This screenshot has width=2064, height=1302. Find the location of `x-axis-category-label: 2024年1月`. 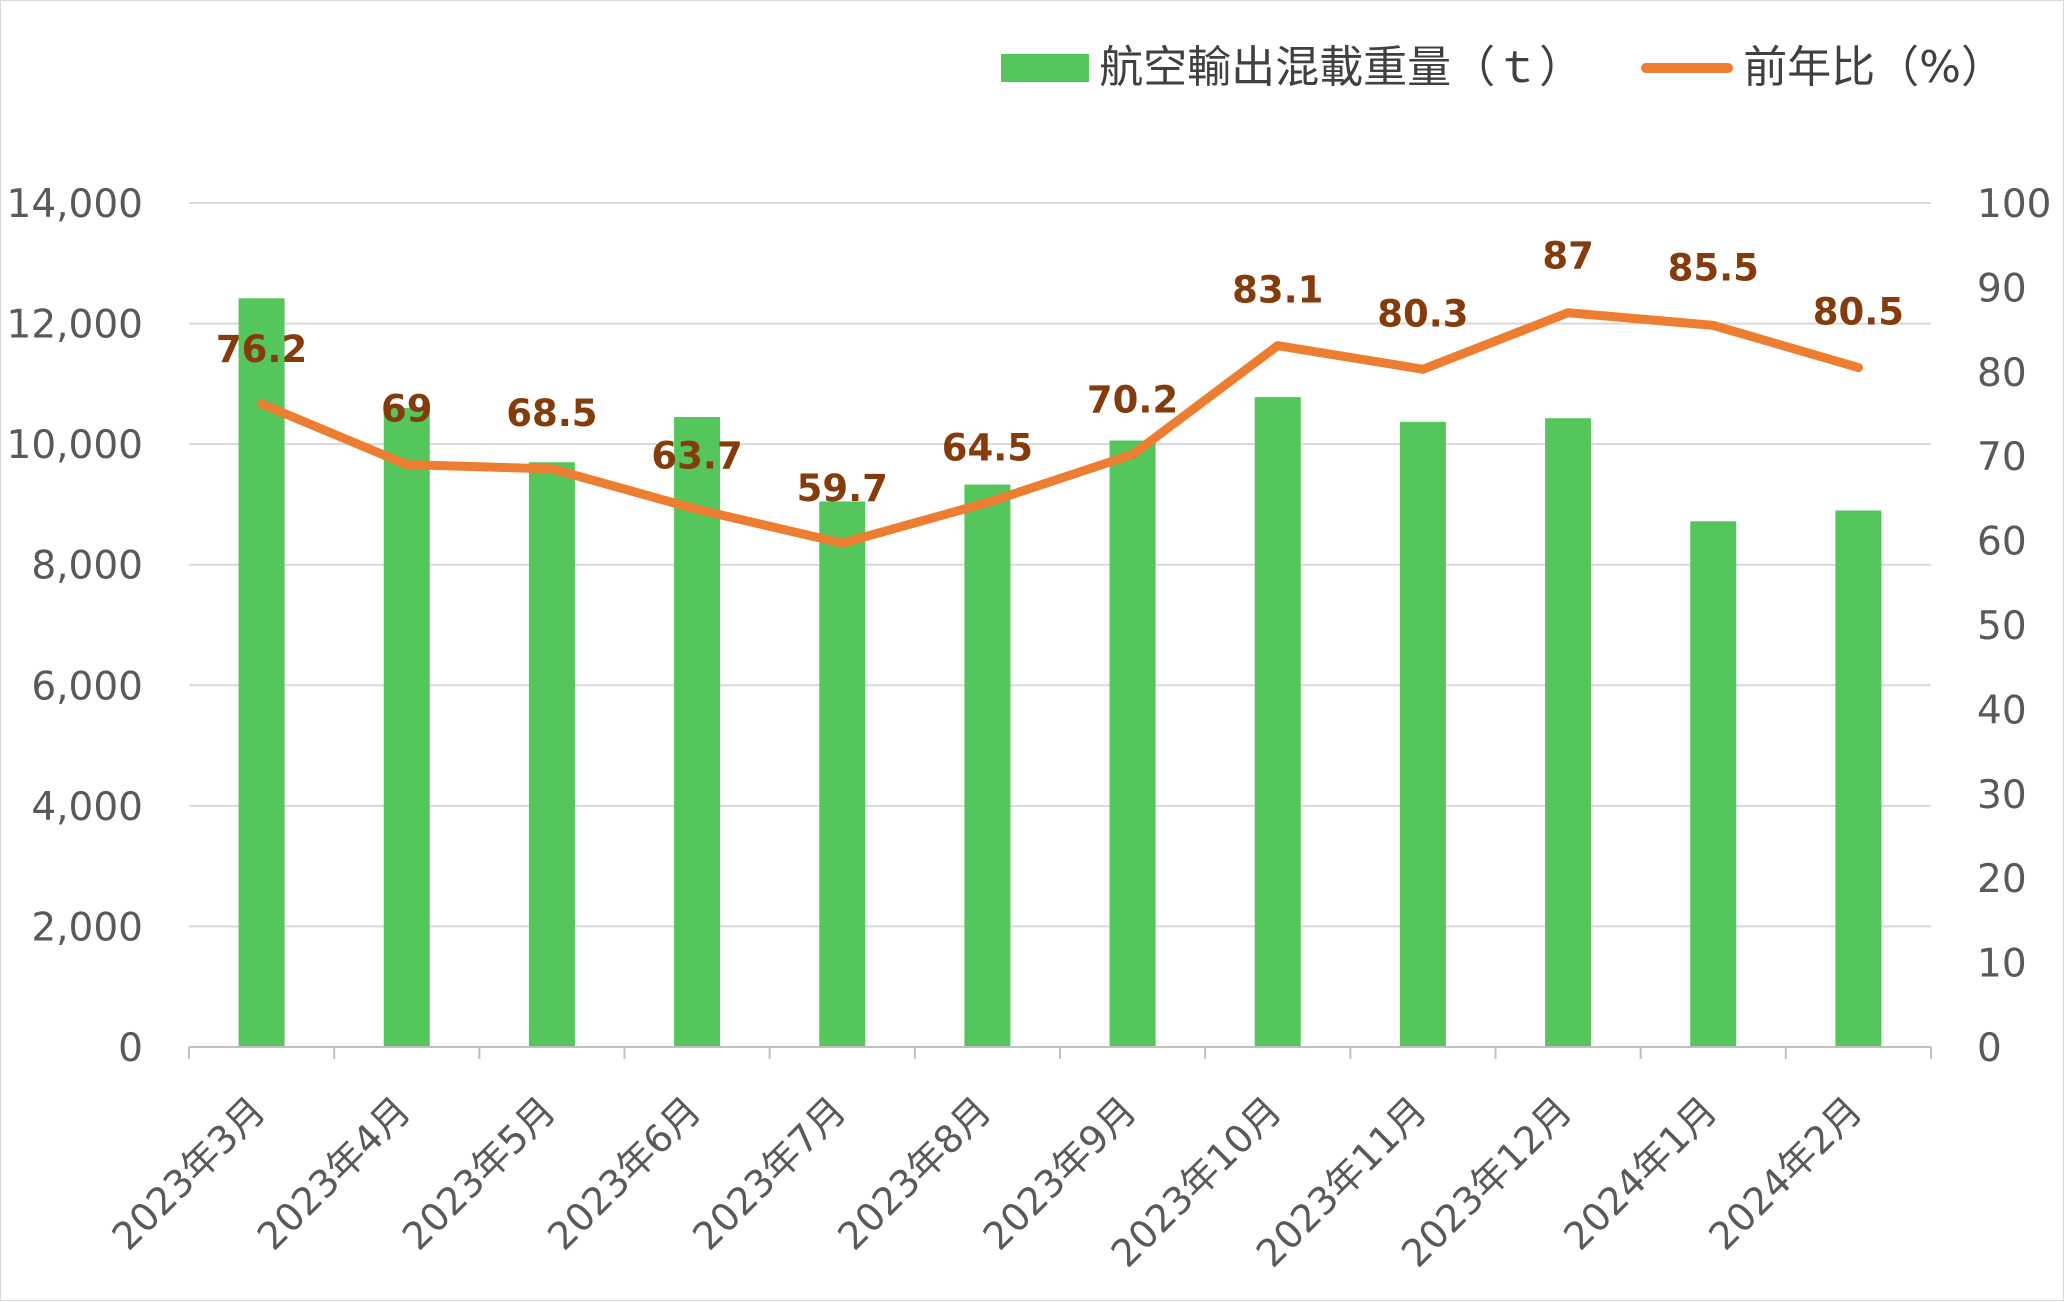

x-axis-category-label: 2024年1月 is located at coordinates (1640, 1173).